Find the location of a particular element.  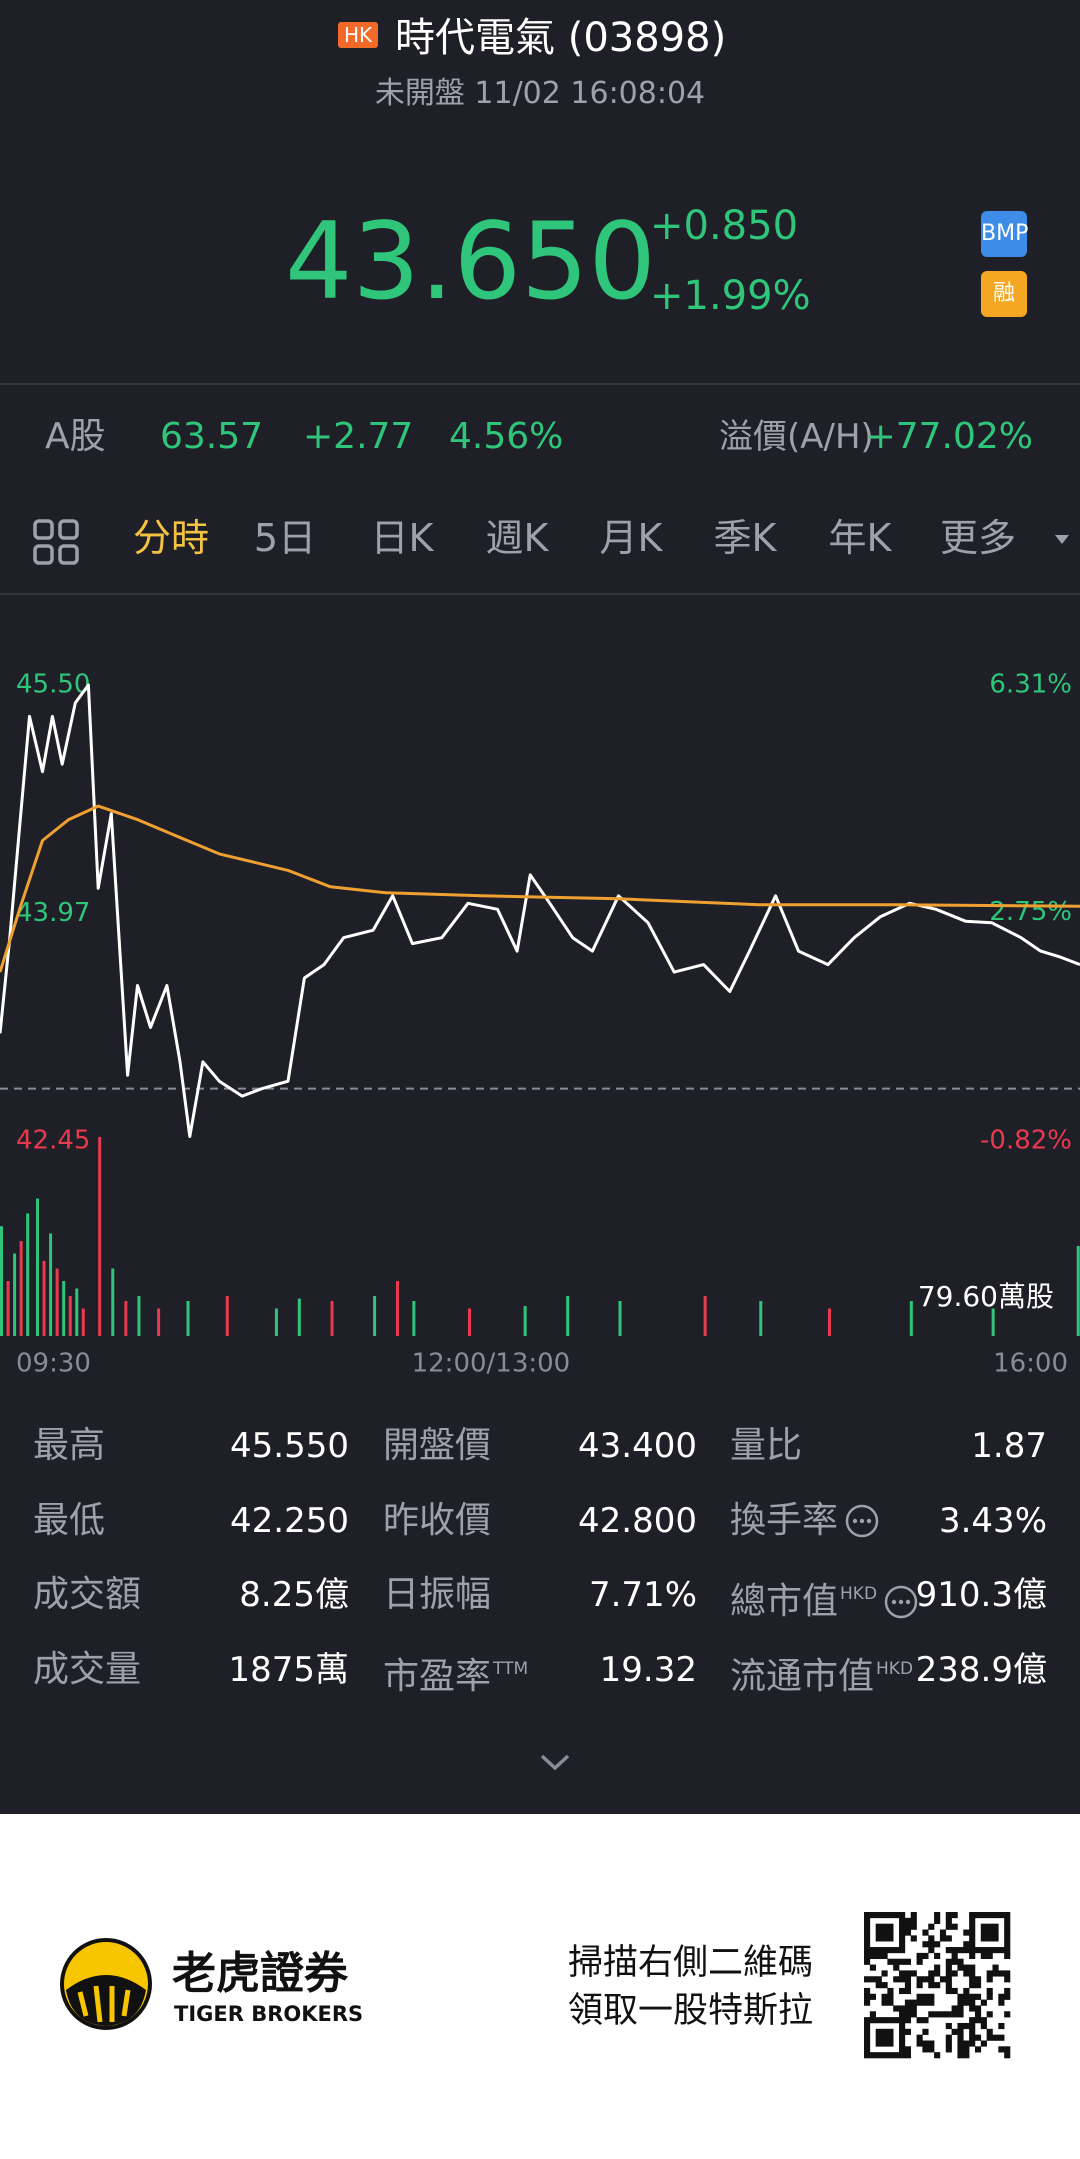

stat-label-sup: HKD is located at coordinates (895, 1669).